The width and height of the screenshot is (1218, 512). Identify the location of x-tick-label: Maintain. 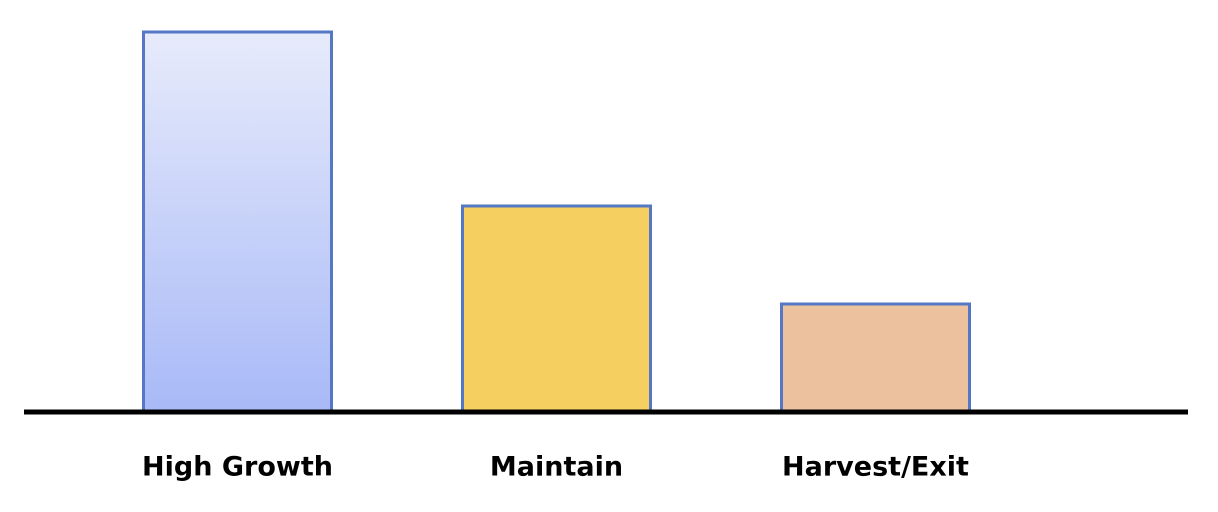
(556, 467).